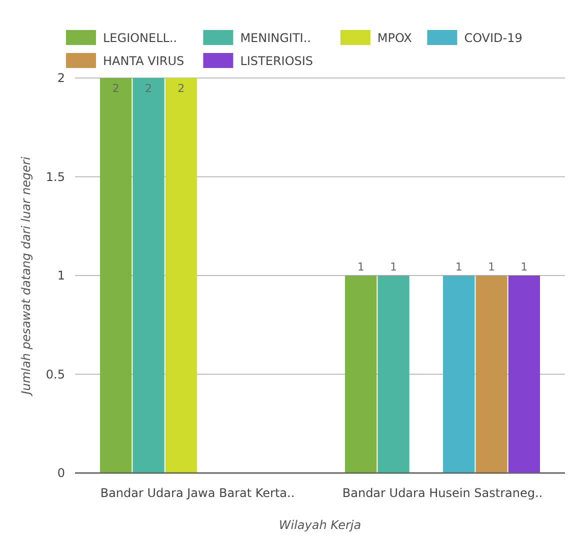 The height and width of the screenshot is (555, 577). I want to click on legend-label: LEGIONELL.., so click(140, 38).